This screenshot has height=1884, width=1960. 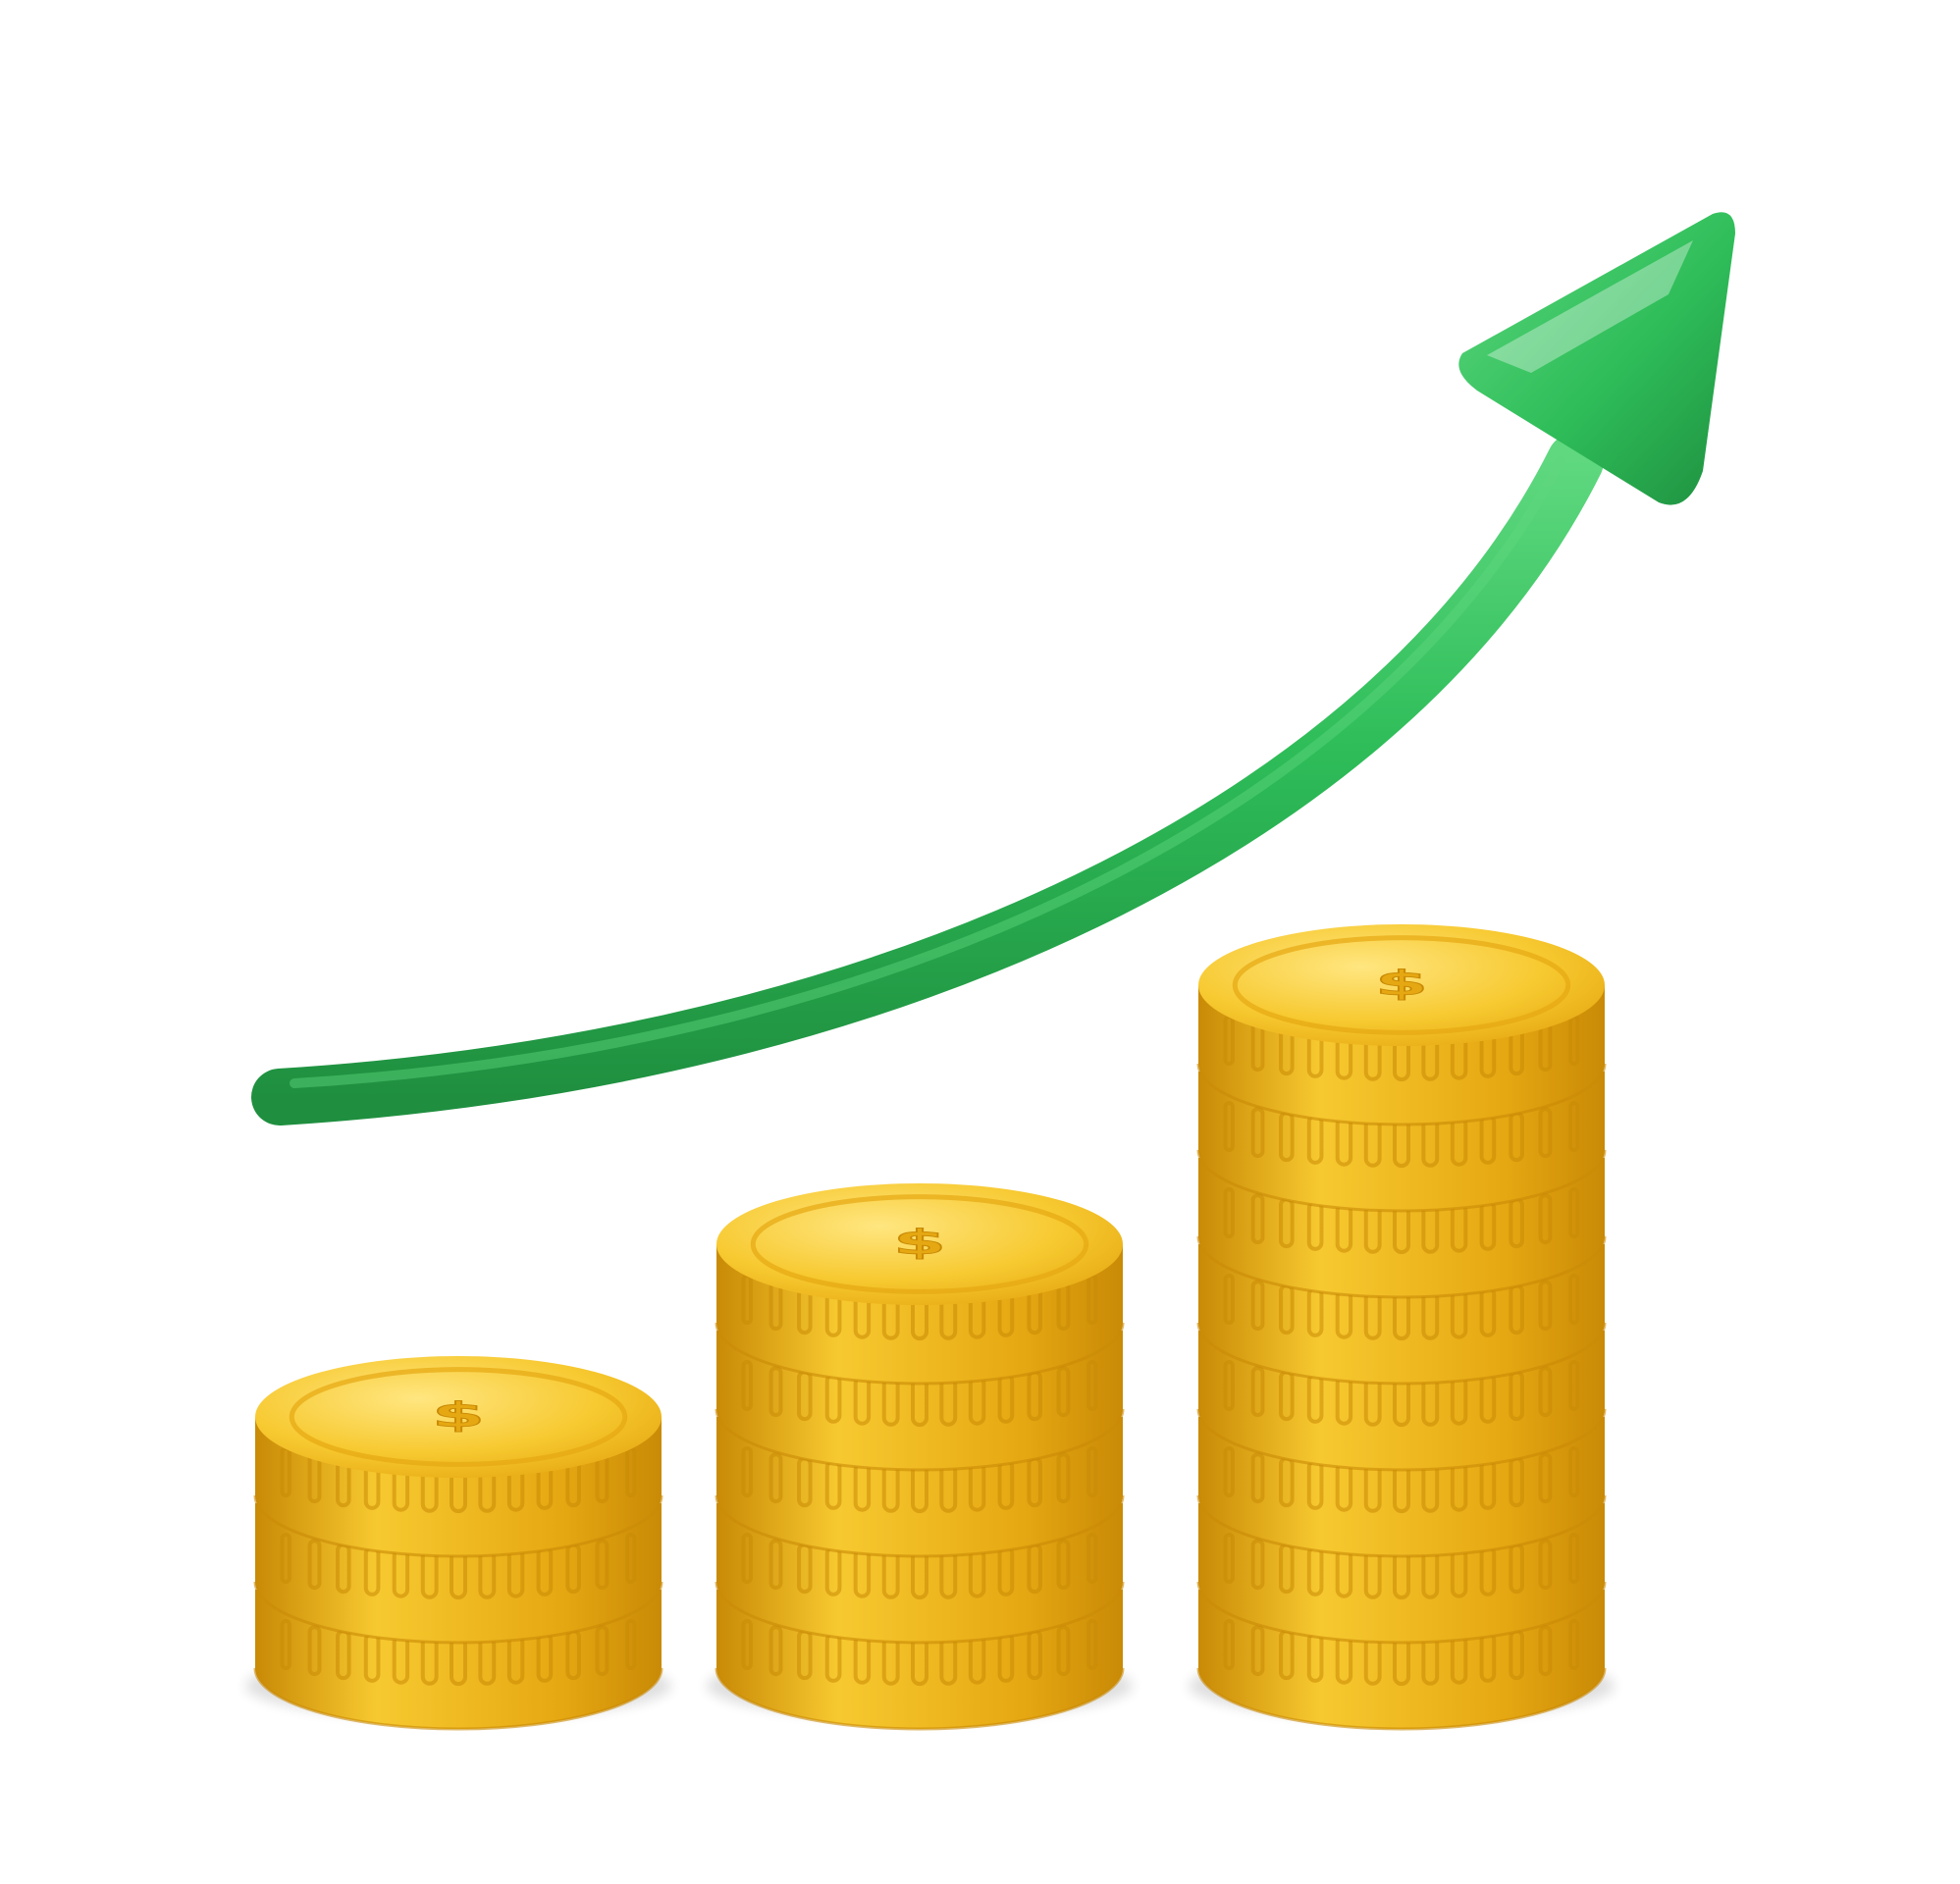 I want to click on large-stack: $, so click(x=1402, y=1327).